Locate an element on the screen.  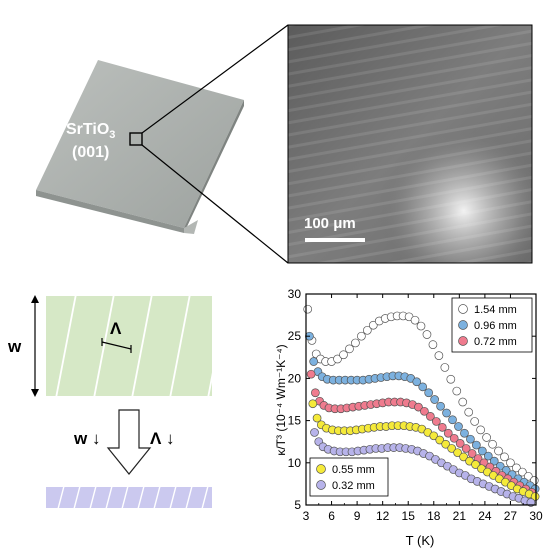
width-label: w is located at coordinates (14, 346).